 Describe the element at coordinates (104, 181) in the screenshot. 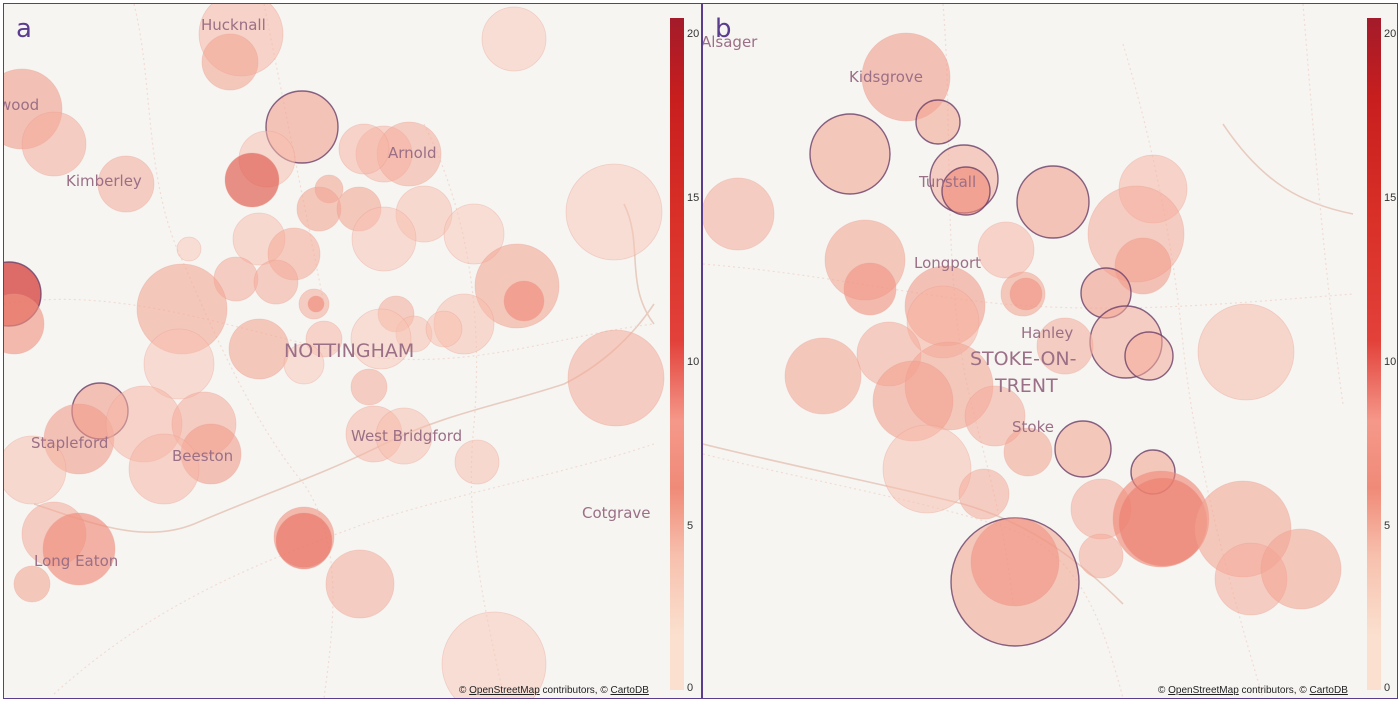

I see `place-label: Kimberley` at that location.